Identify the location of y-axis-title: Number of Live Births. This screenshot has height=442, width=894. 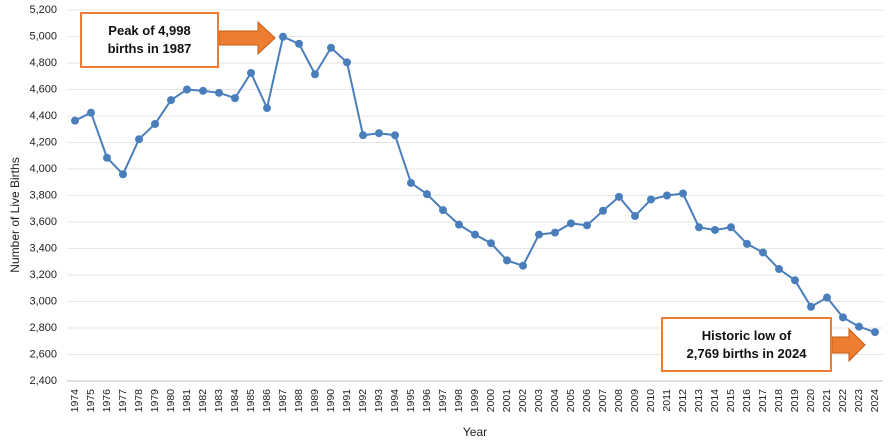
(15, 214).